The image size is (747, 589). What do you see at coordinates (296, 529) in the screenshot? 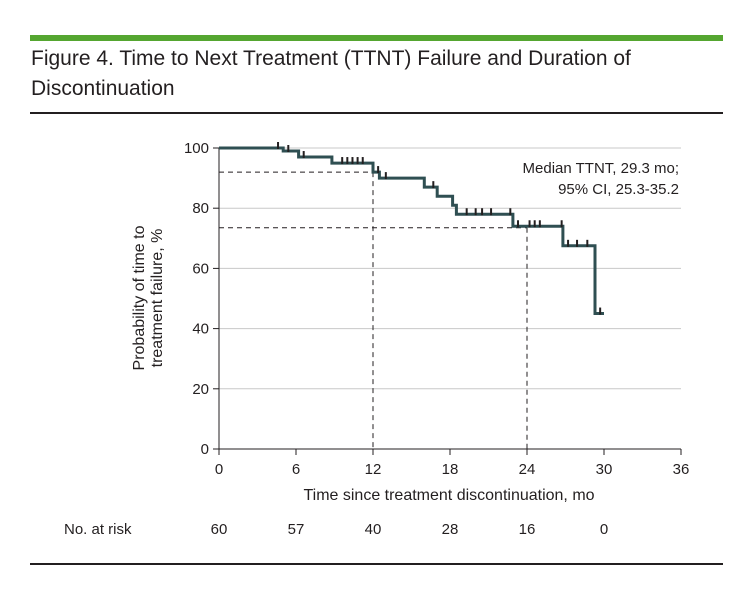
I see `risk-count-6: 57` at bounding box center [296, 529].